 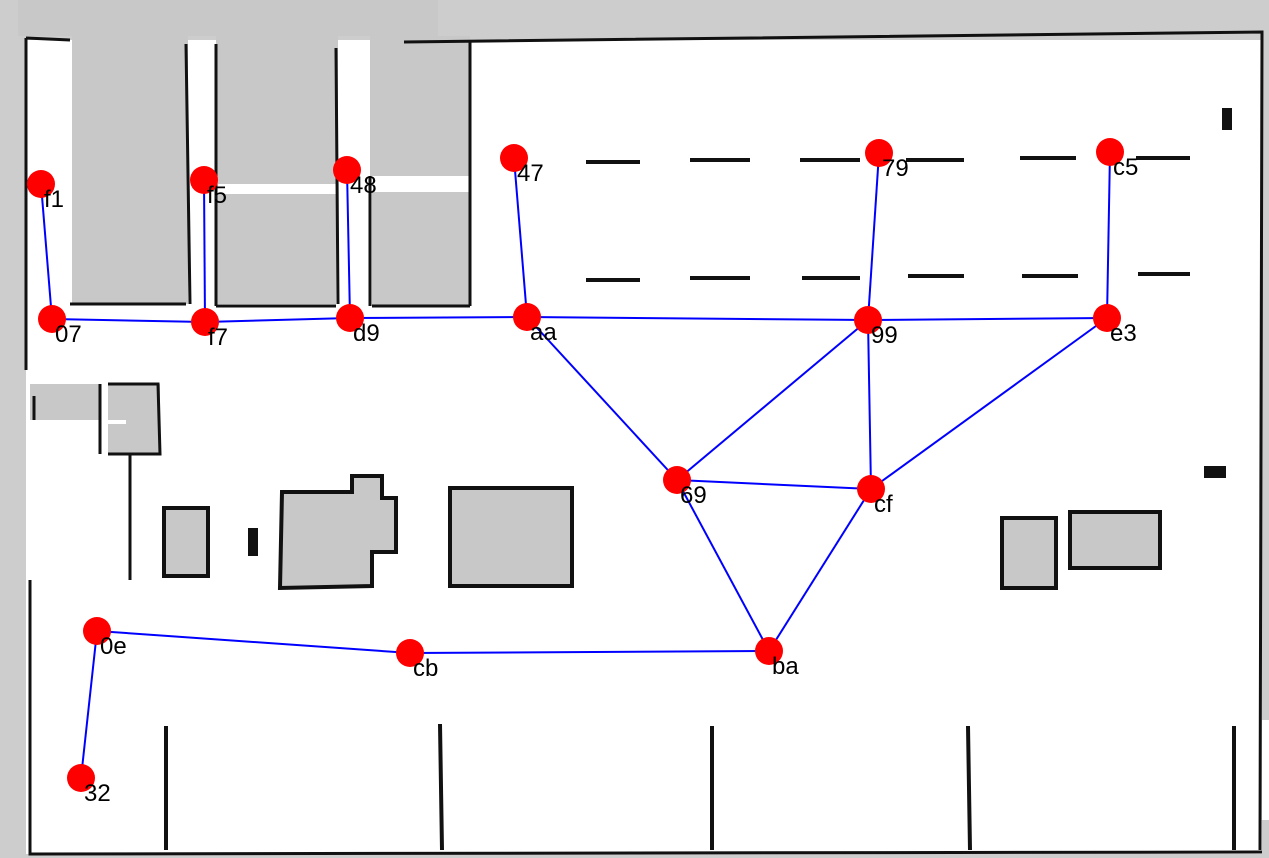 What do you see at coordinates (530, 173) in the screenshot?
I see `node-label-47: 47` at bounding box center [530, 173].